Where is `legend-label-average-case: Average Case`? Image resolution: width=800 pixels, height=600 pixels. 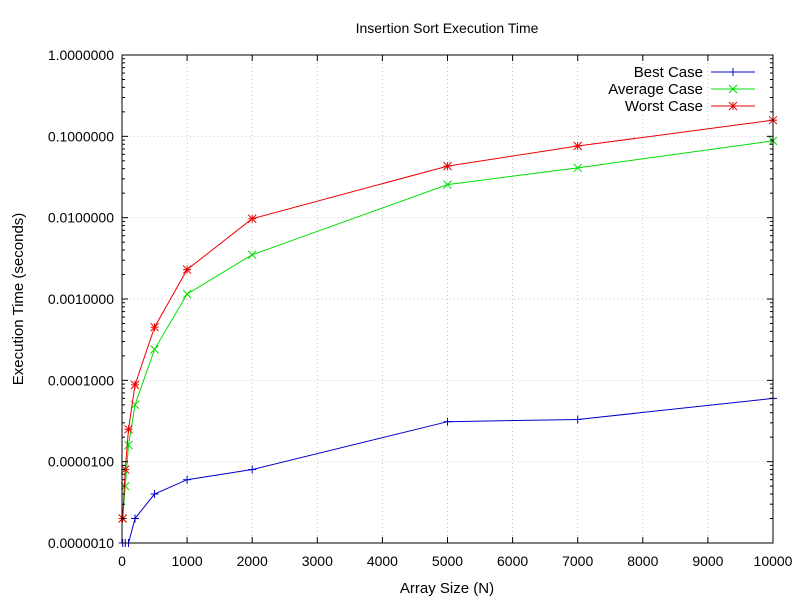 legend-label-average-case: Average Case is located at coordinates (655, 89).